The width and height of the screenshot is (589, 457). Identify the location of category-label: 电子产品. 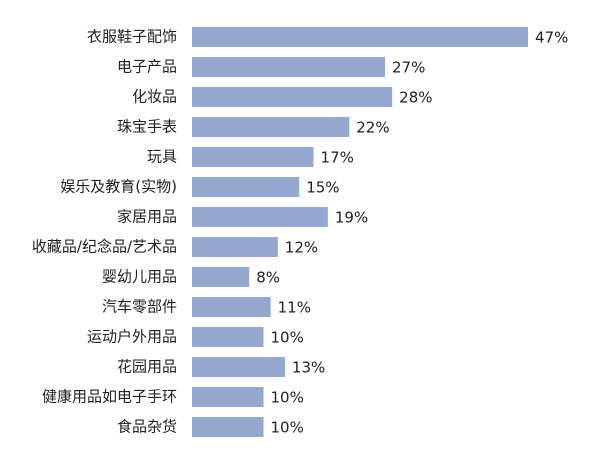
(147, 67).